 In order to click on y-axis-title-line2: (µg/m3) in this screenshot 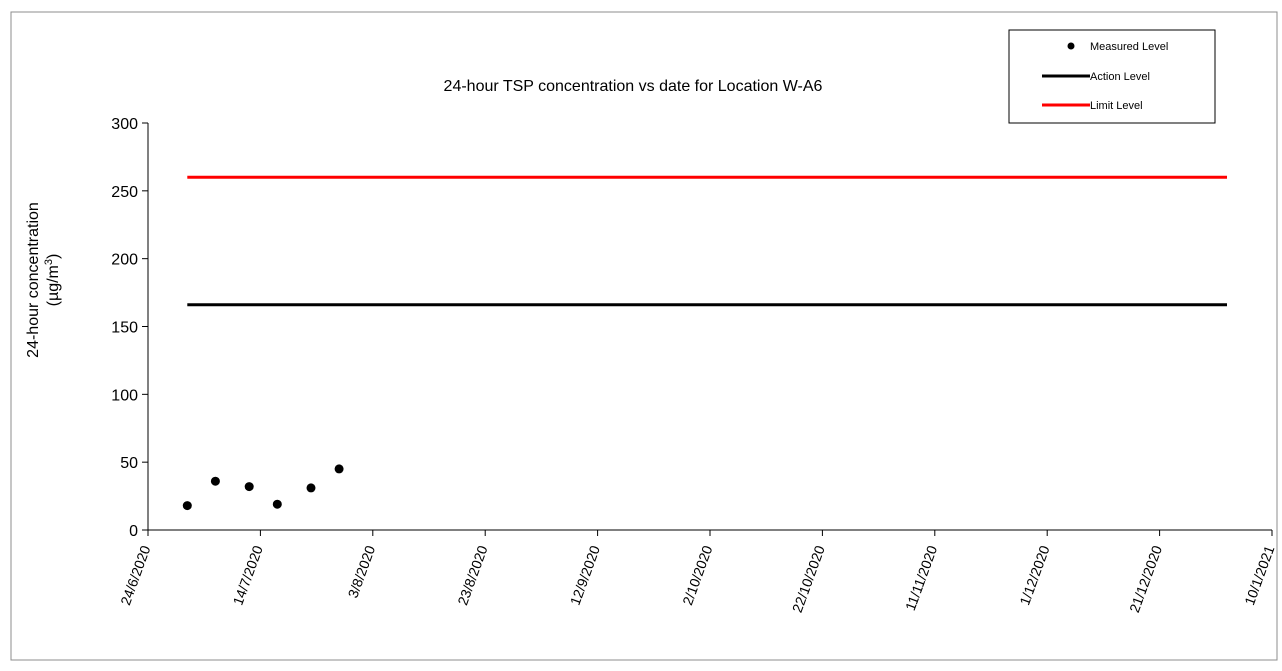, I will do `click(52, 280)`.